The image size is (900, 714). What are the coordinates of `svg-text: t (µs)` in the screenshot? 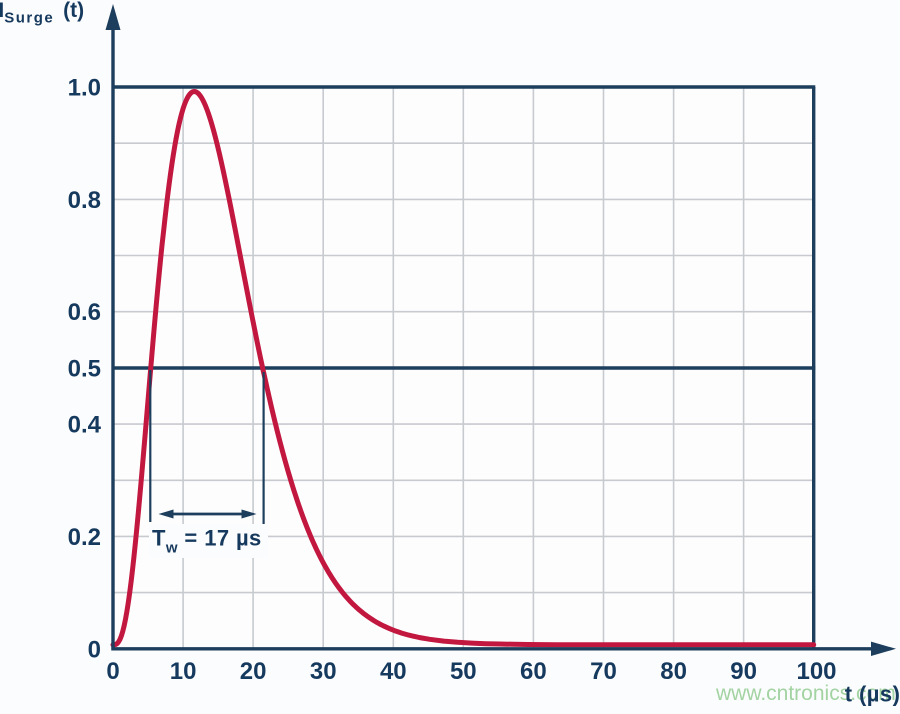 It's located at (872, 694).